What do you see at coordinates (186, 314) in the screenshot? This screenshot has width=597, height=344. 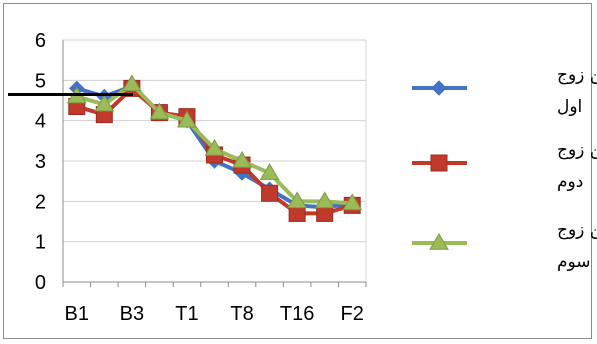 I see `x-tick-label: T1` at bounding box center [186, 314].